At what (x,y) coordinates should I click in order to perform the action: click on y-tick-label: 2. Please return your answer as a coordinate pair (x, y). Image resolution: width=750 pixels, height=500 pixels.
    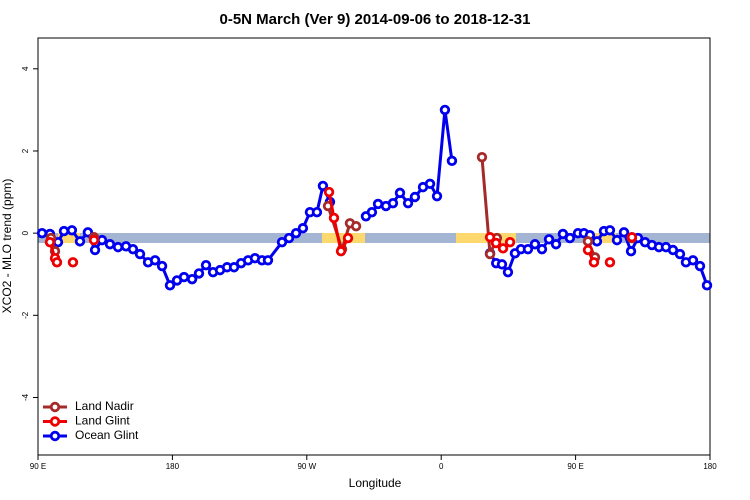
    Looking at the image, I should click on (25, 150).